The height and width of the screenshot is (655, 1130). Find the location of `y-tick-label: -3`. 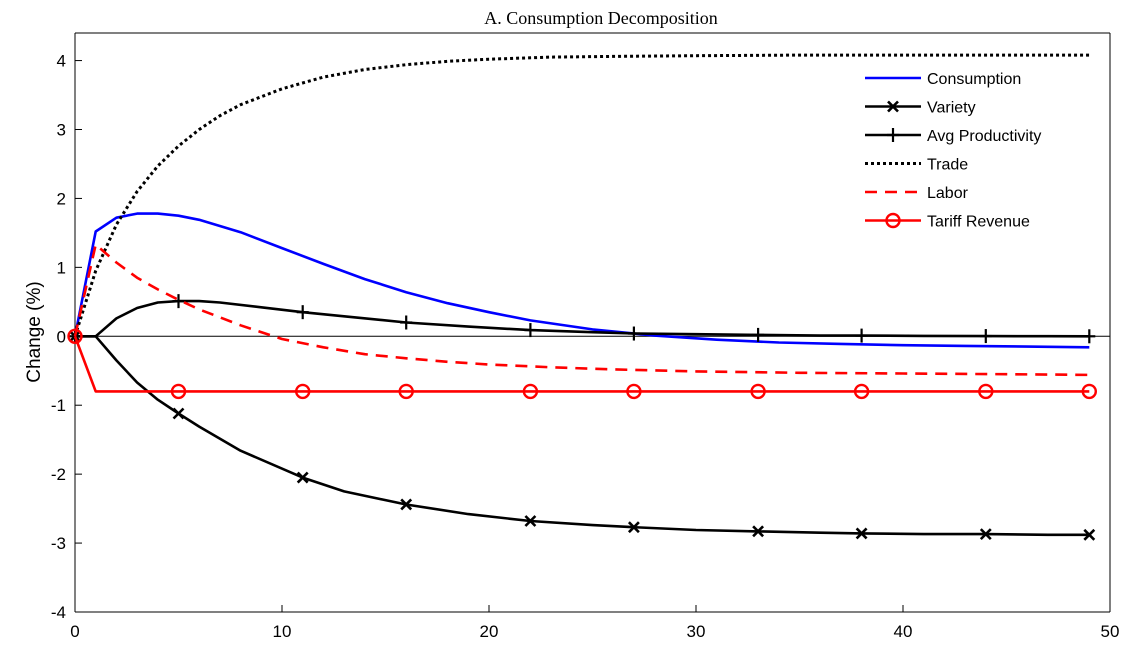

y-tick-label: -3 is located at coordinates (58, 543).